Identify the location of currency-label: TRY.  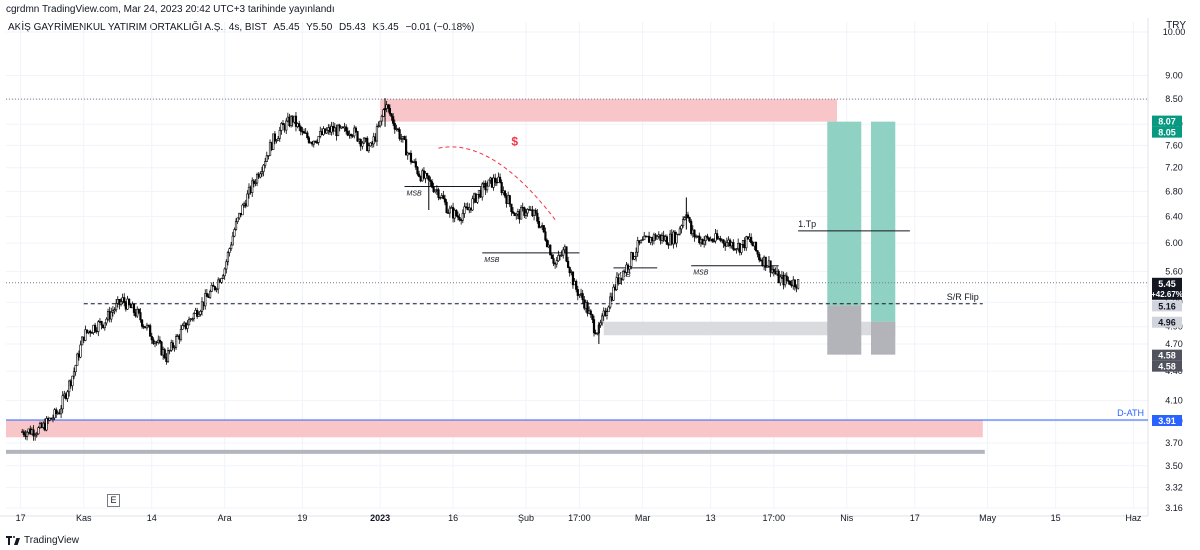
(1176, 25).